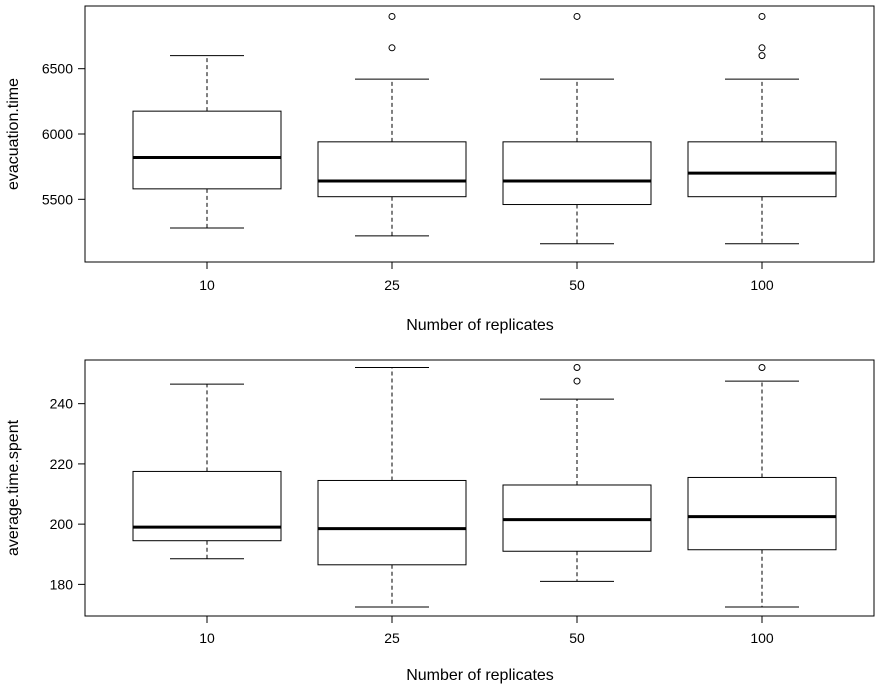 The image size is (875, 692). What do you see at coordinates (13, 487) in the screenshot?
I see `y-axis-title: average.time.spent` at bounding box center [13, 487].